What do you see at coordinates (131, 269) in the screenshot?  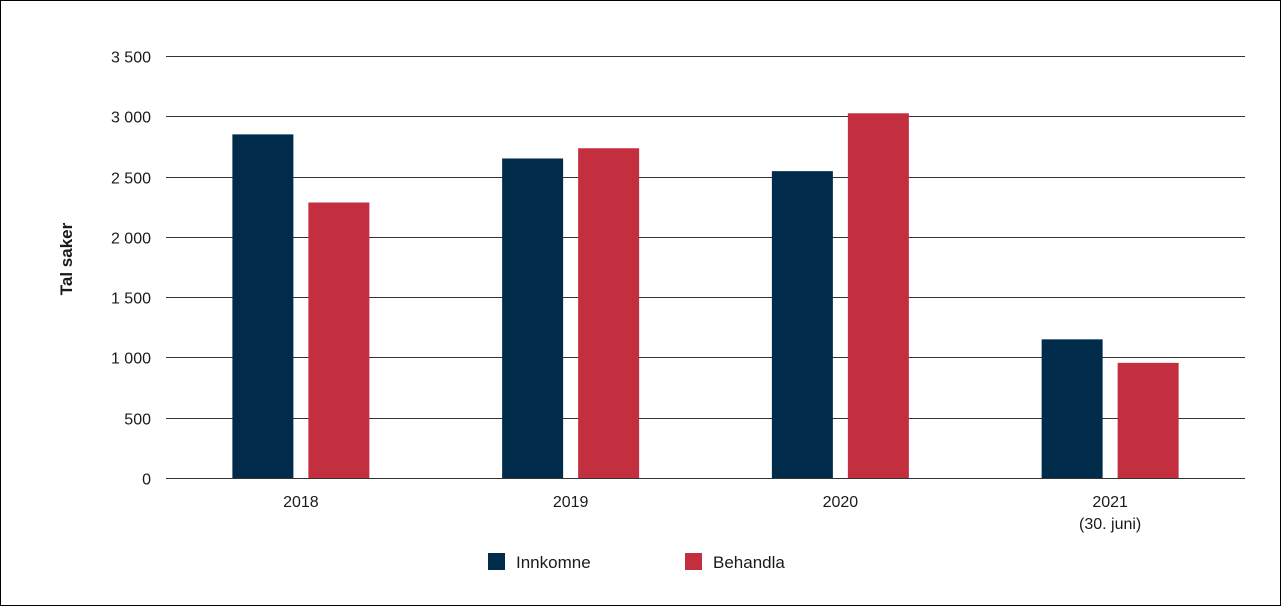 I see `y-axis-ticks: 0 500 1 000 1 500 2 000 2 500 3 000 3 500` at bounding box center [131, 269].